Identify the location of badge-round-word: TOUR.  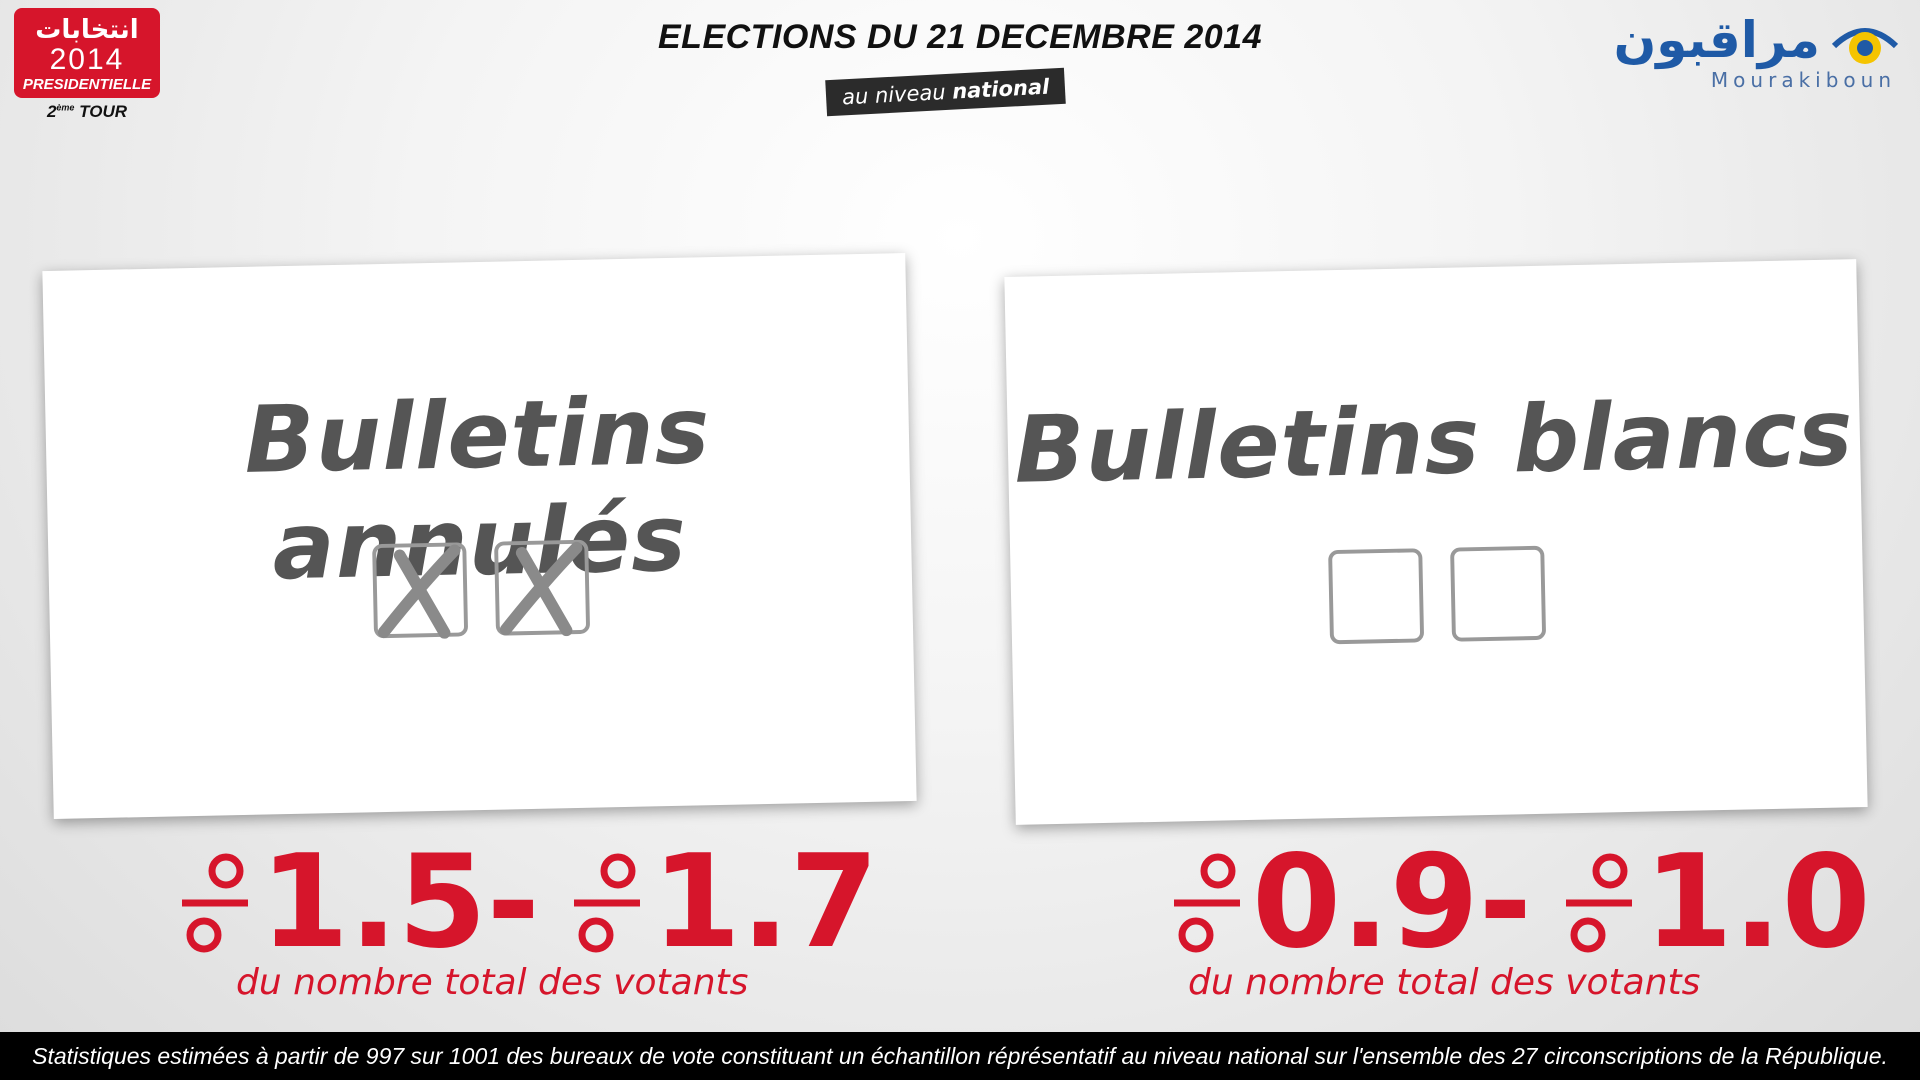
(103, 111).